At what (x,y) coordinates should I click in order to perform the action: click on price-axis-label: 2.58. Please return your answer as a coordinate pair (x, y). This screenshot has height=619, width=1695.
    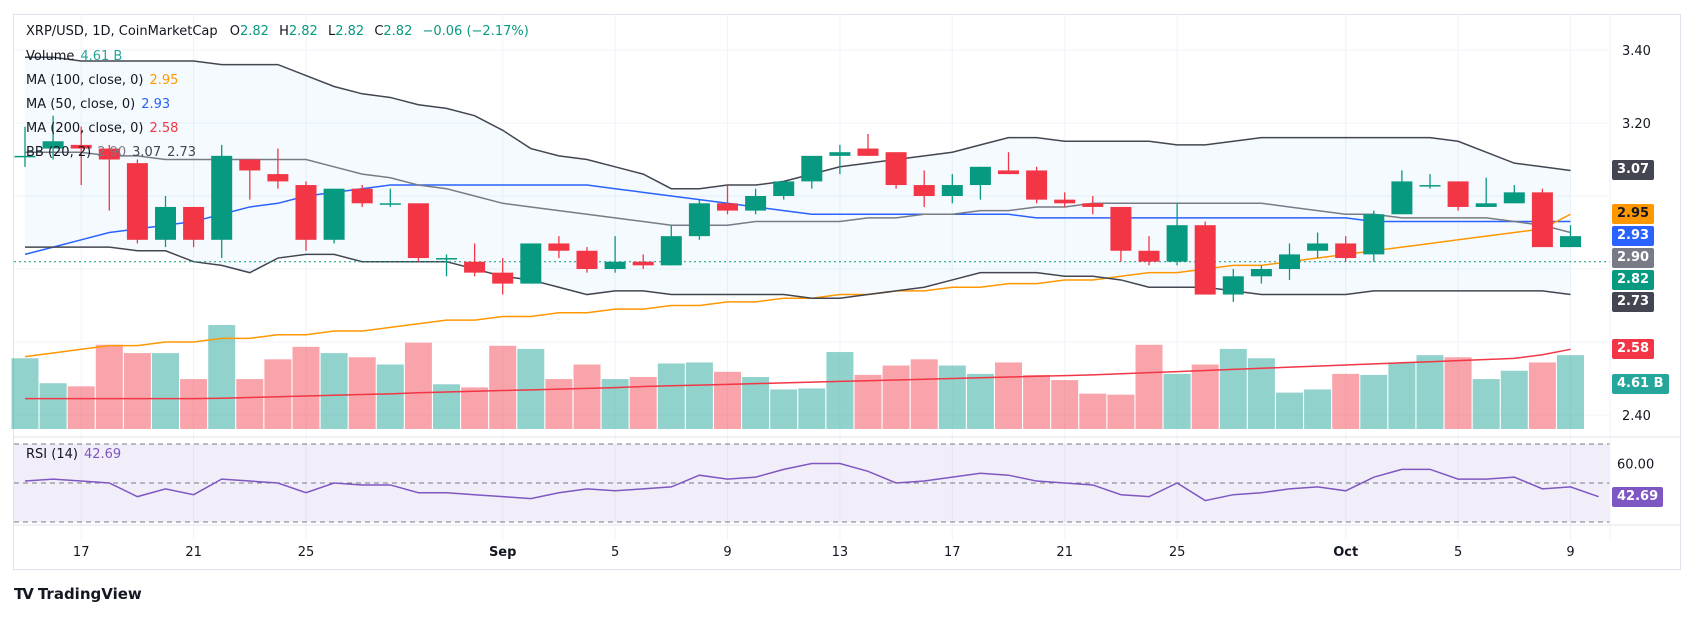
    Looking at the image, I should click on (1633, 349).